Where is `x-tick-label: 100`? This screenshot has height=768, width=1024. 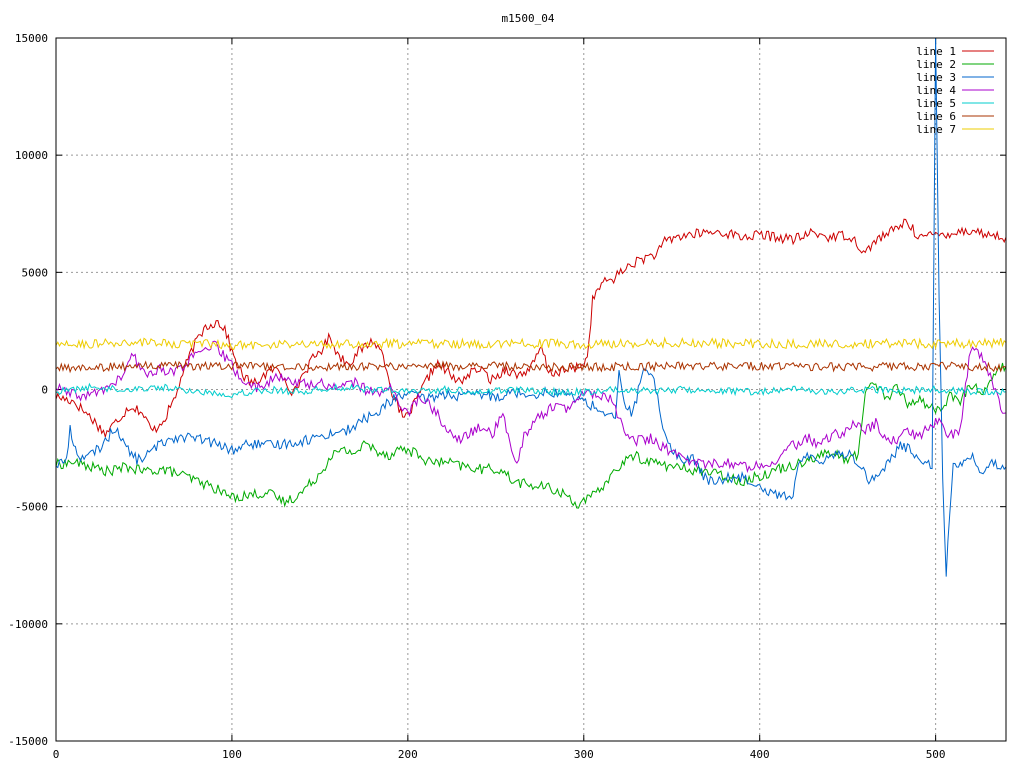 x-tick-label: 100 is located at coordinates (232, 754).